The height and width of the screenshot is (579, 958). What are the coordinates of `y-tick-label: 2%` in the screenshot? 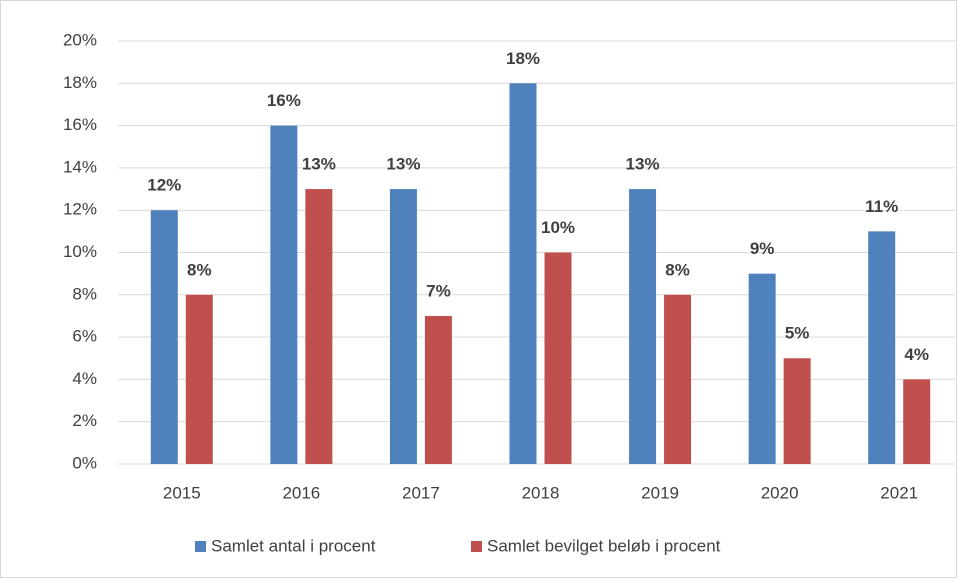 It's located at (84, 420).